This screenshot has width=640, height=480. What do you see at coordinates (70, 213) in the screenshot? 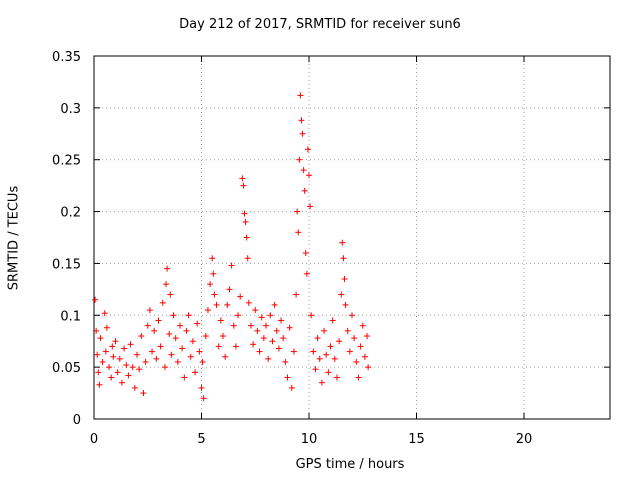
I see `y-tick-label: 0.2` at bounding box center [70, 213].